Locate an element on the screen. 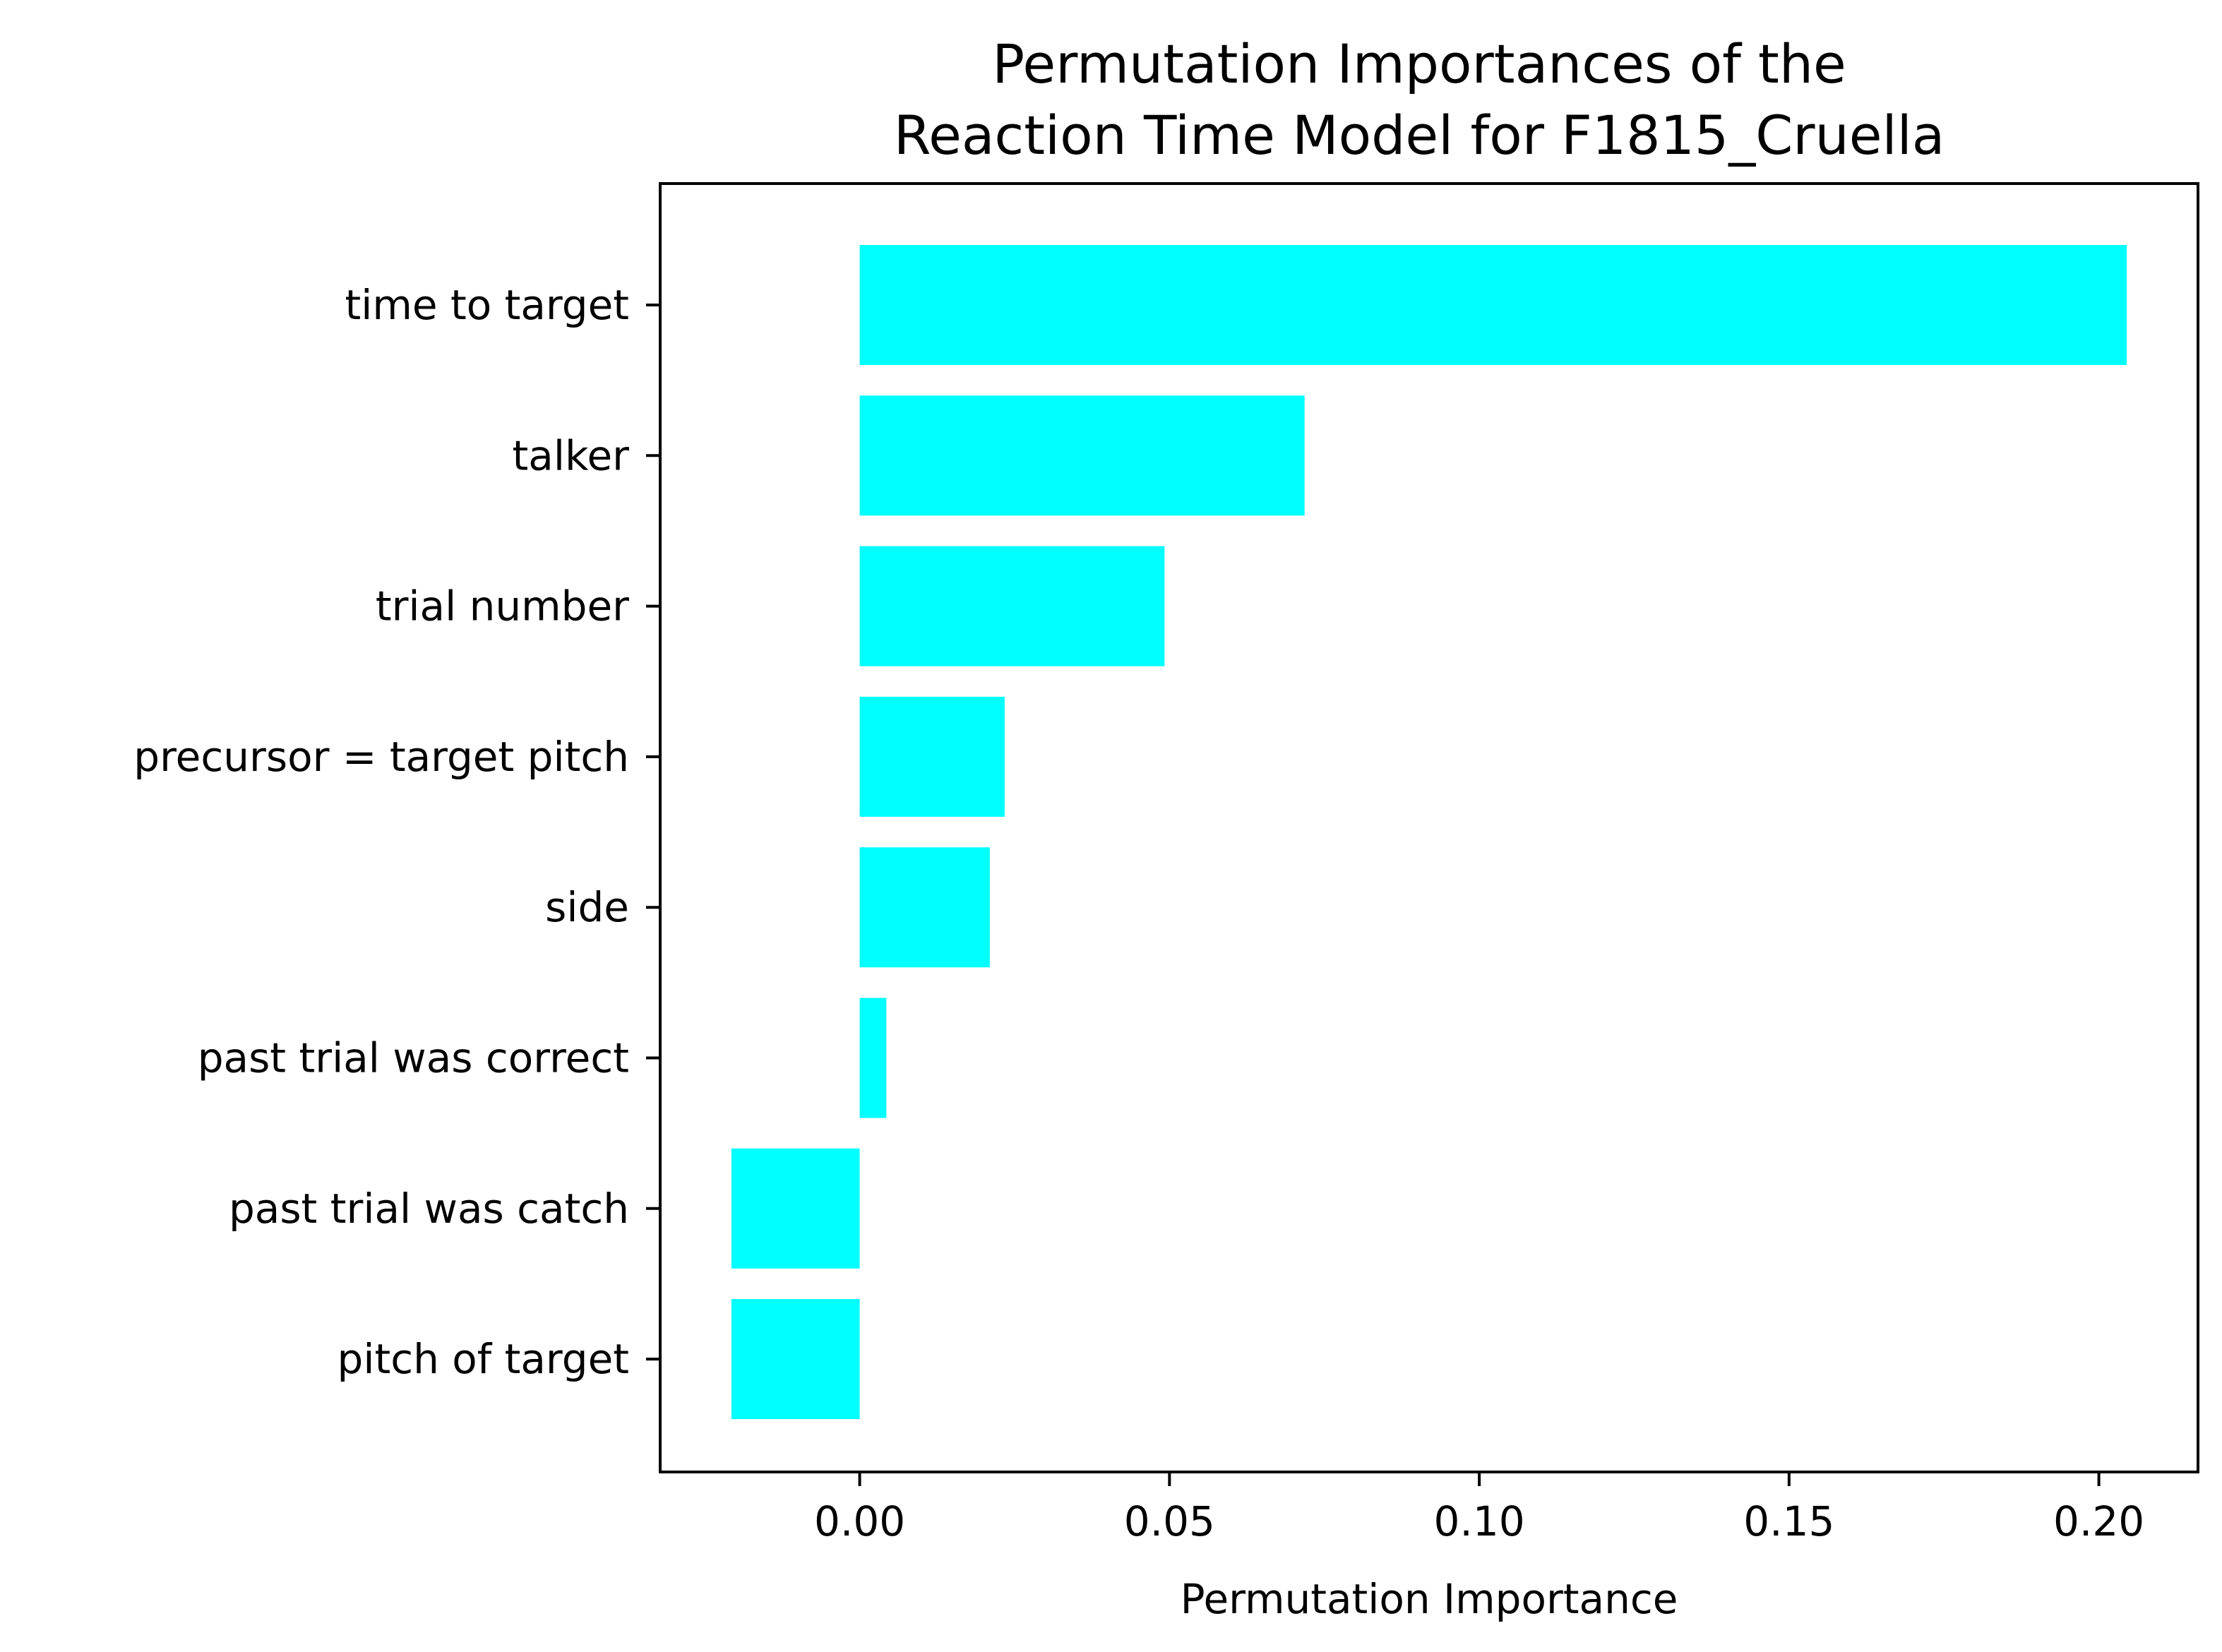  x-tick-label-4: 0.20 is located at coordinates (2098, 1521).